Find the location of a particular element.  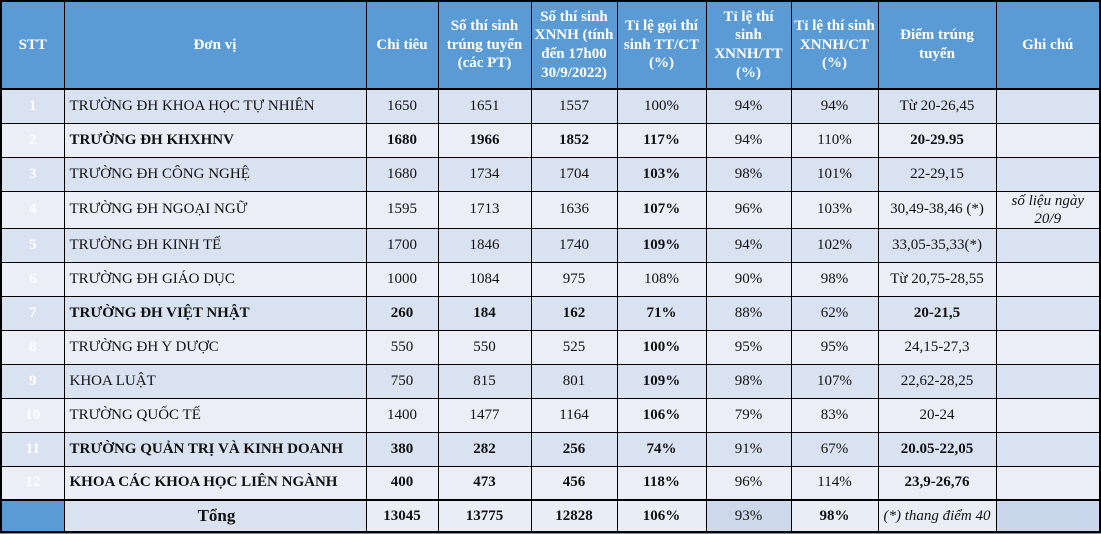

cell-name: TRƯỜNG ĐH KINH TẾ is located at coordinates (215, 245).